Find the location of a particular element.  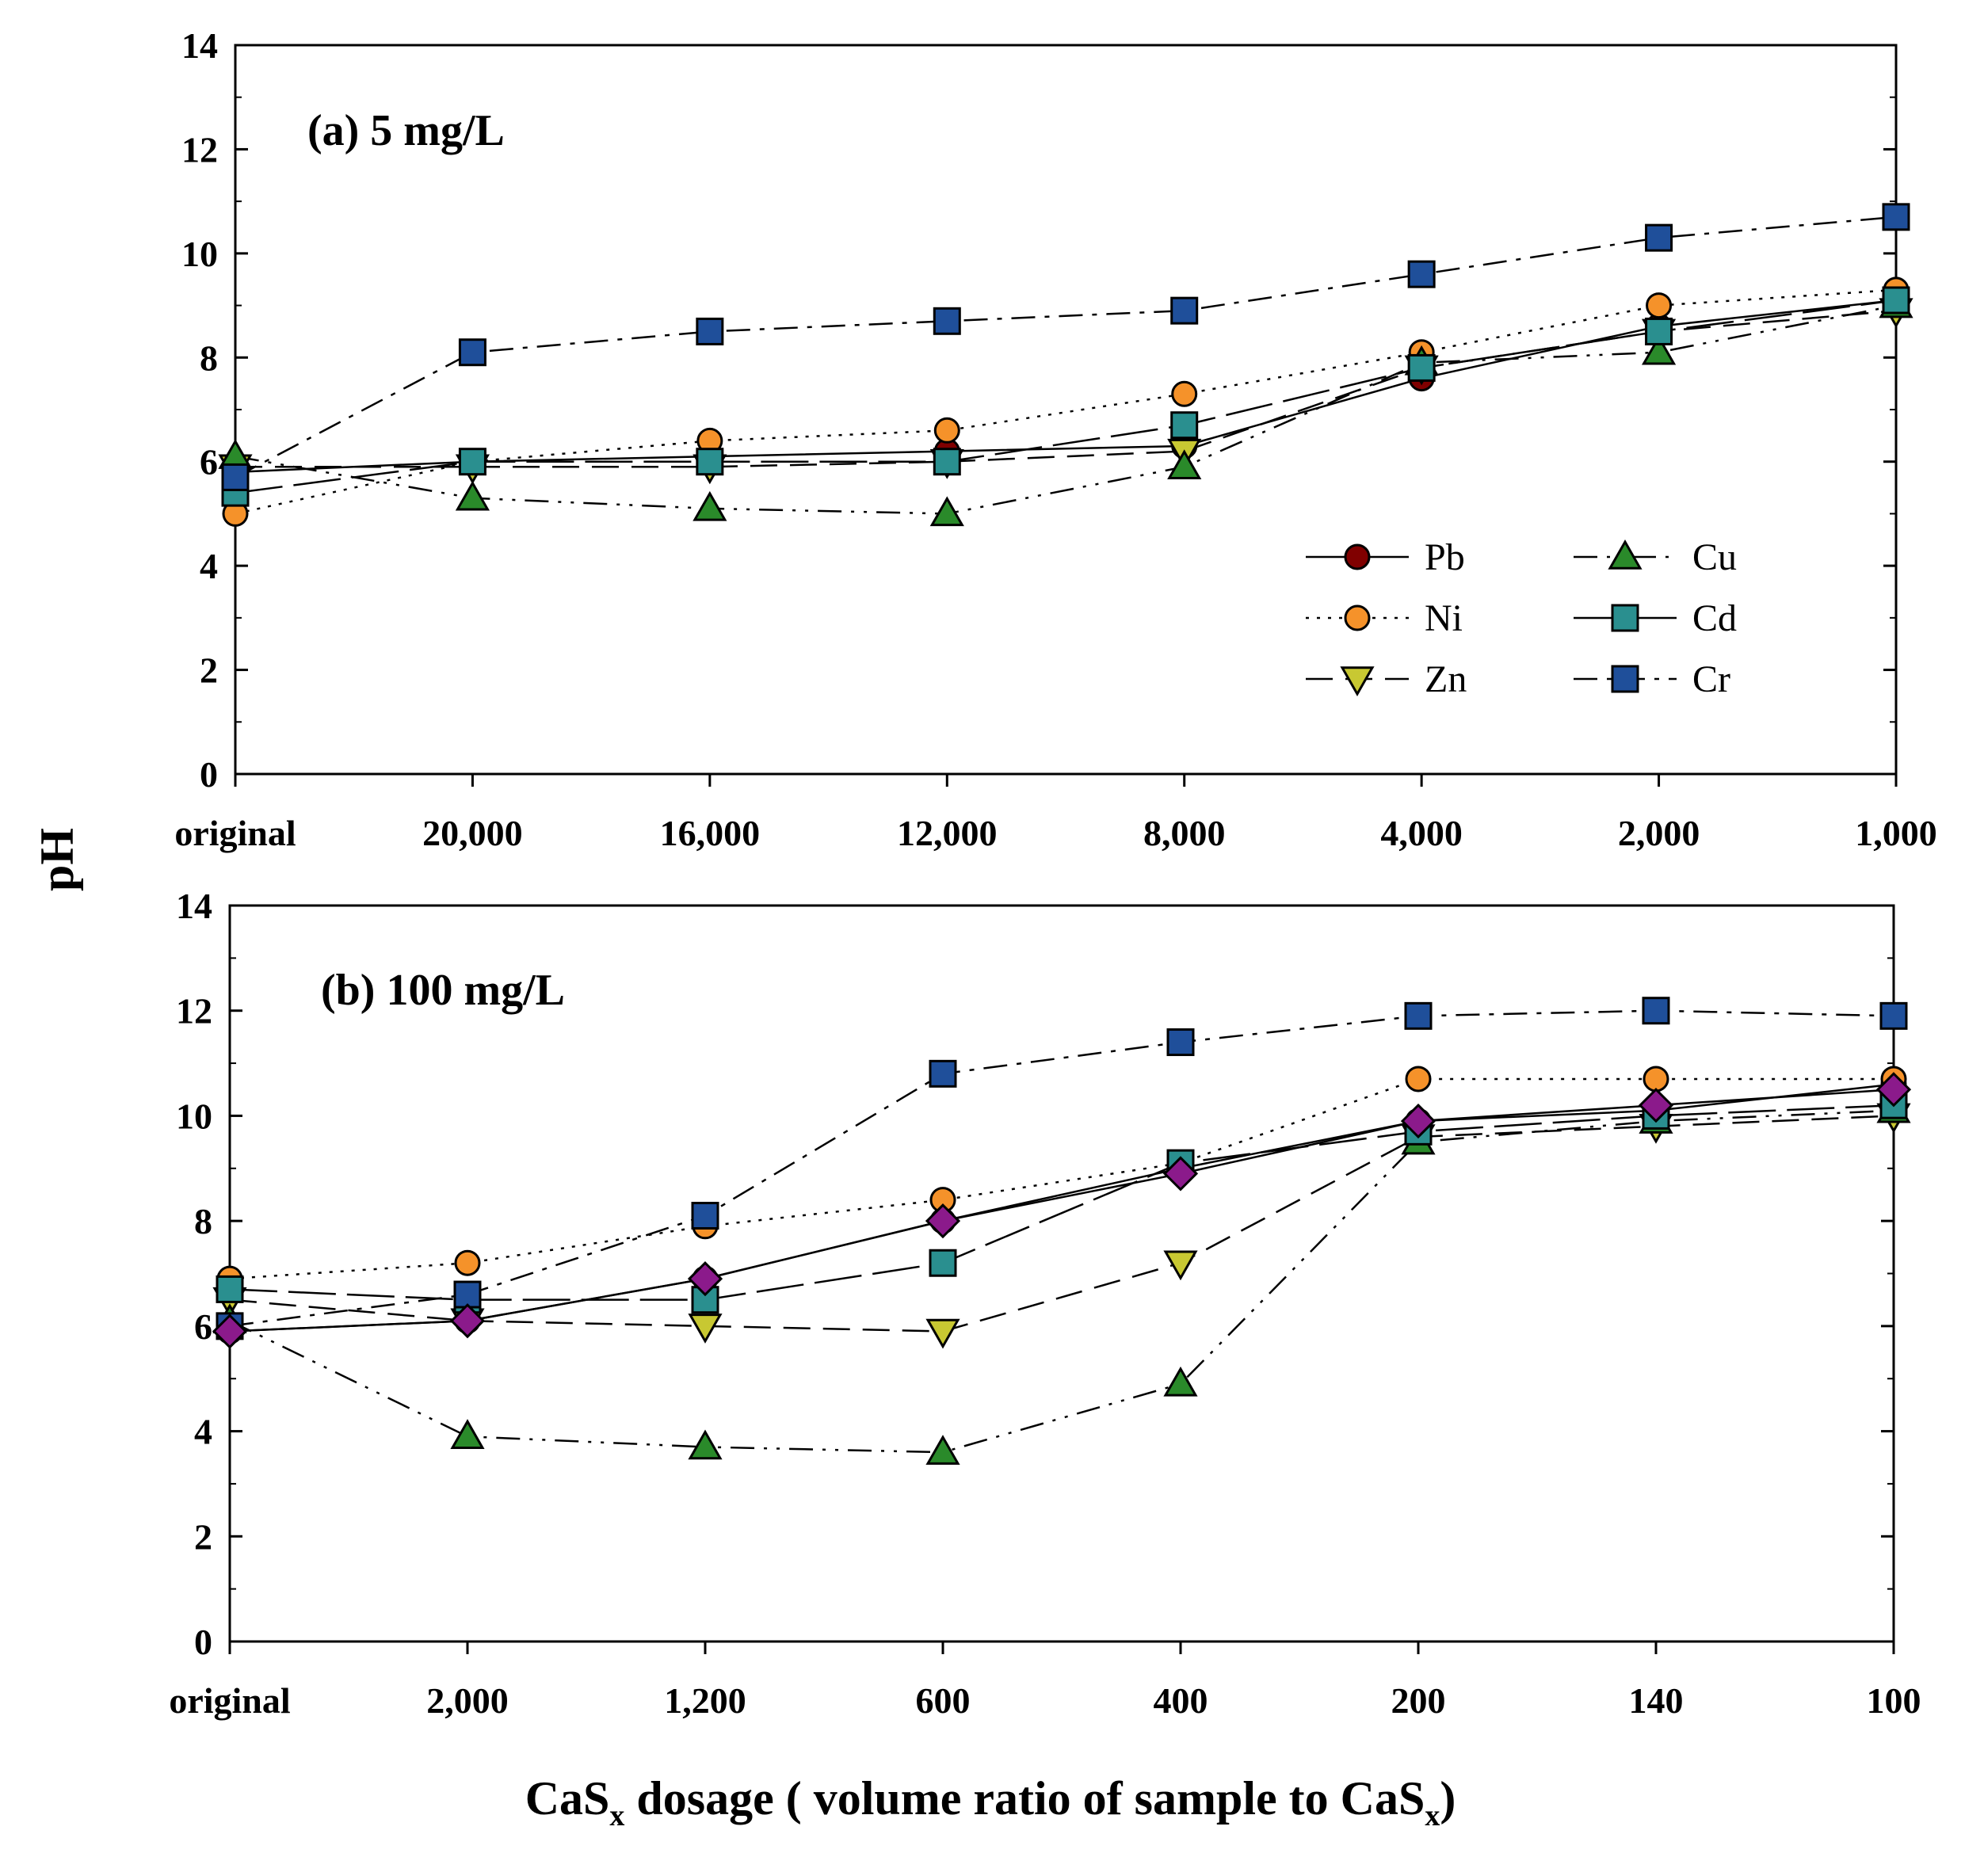

legend-marker-Pb is located at coordinates (1358, 556).